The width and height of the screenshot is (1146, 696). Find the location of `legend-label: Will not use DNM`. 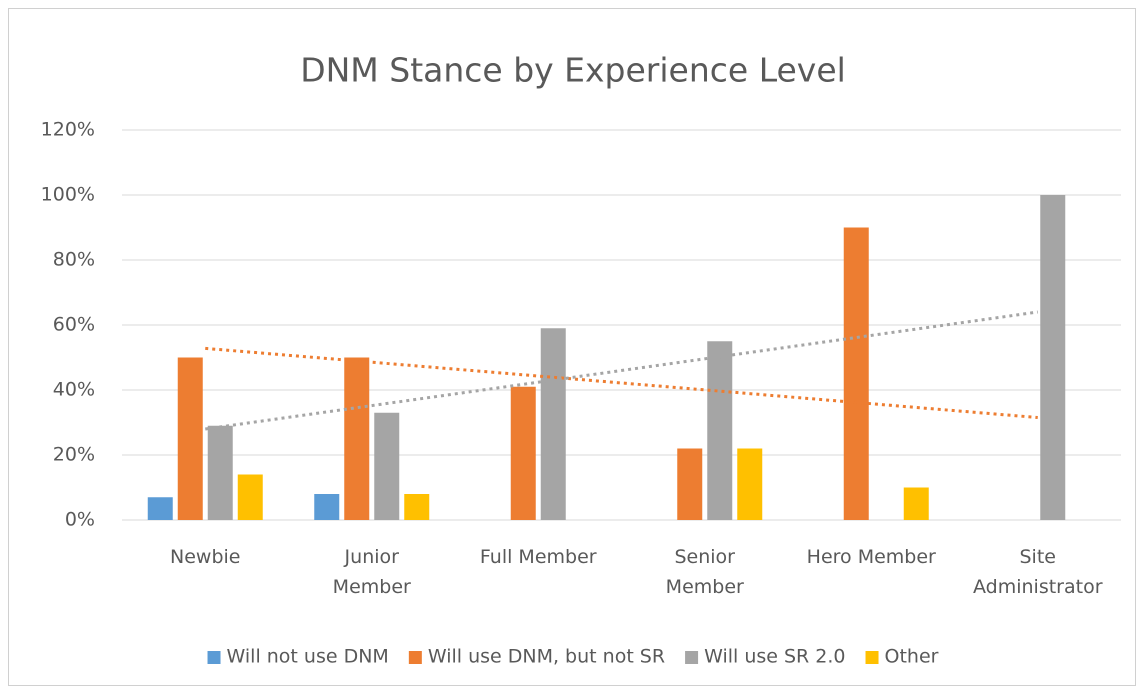

legend-label: Will not use DNM is located at coordinates (308, 657).